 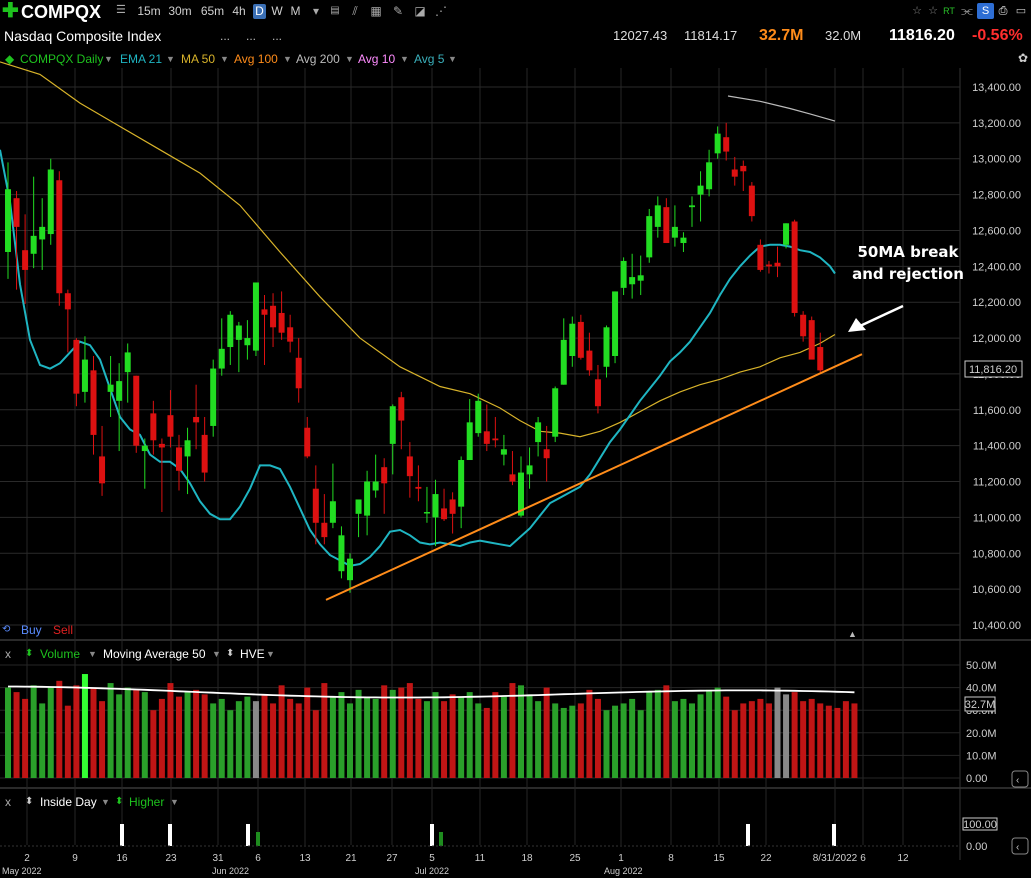 I want to click on tf-15m: 15m, so click(x=149, y=11).